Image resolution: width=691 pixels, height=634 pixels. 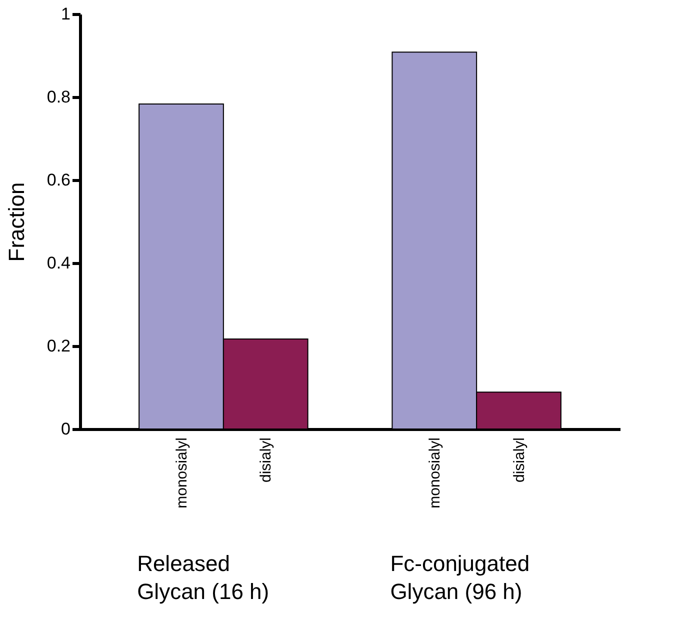 What do you see at coordinates (58, 346) in the screenshot?
I see `y-tick-label: 0.2` at bounding box center [58, 346].